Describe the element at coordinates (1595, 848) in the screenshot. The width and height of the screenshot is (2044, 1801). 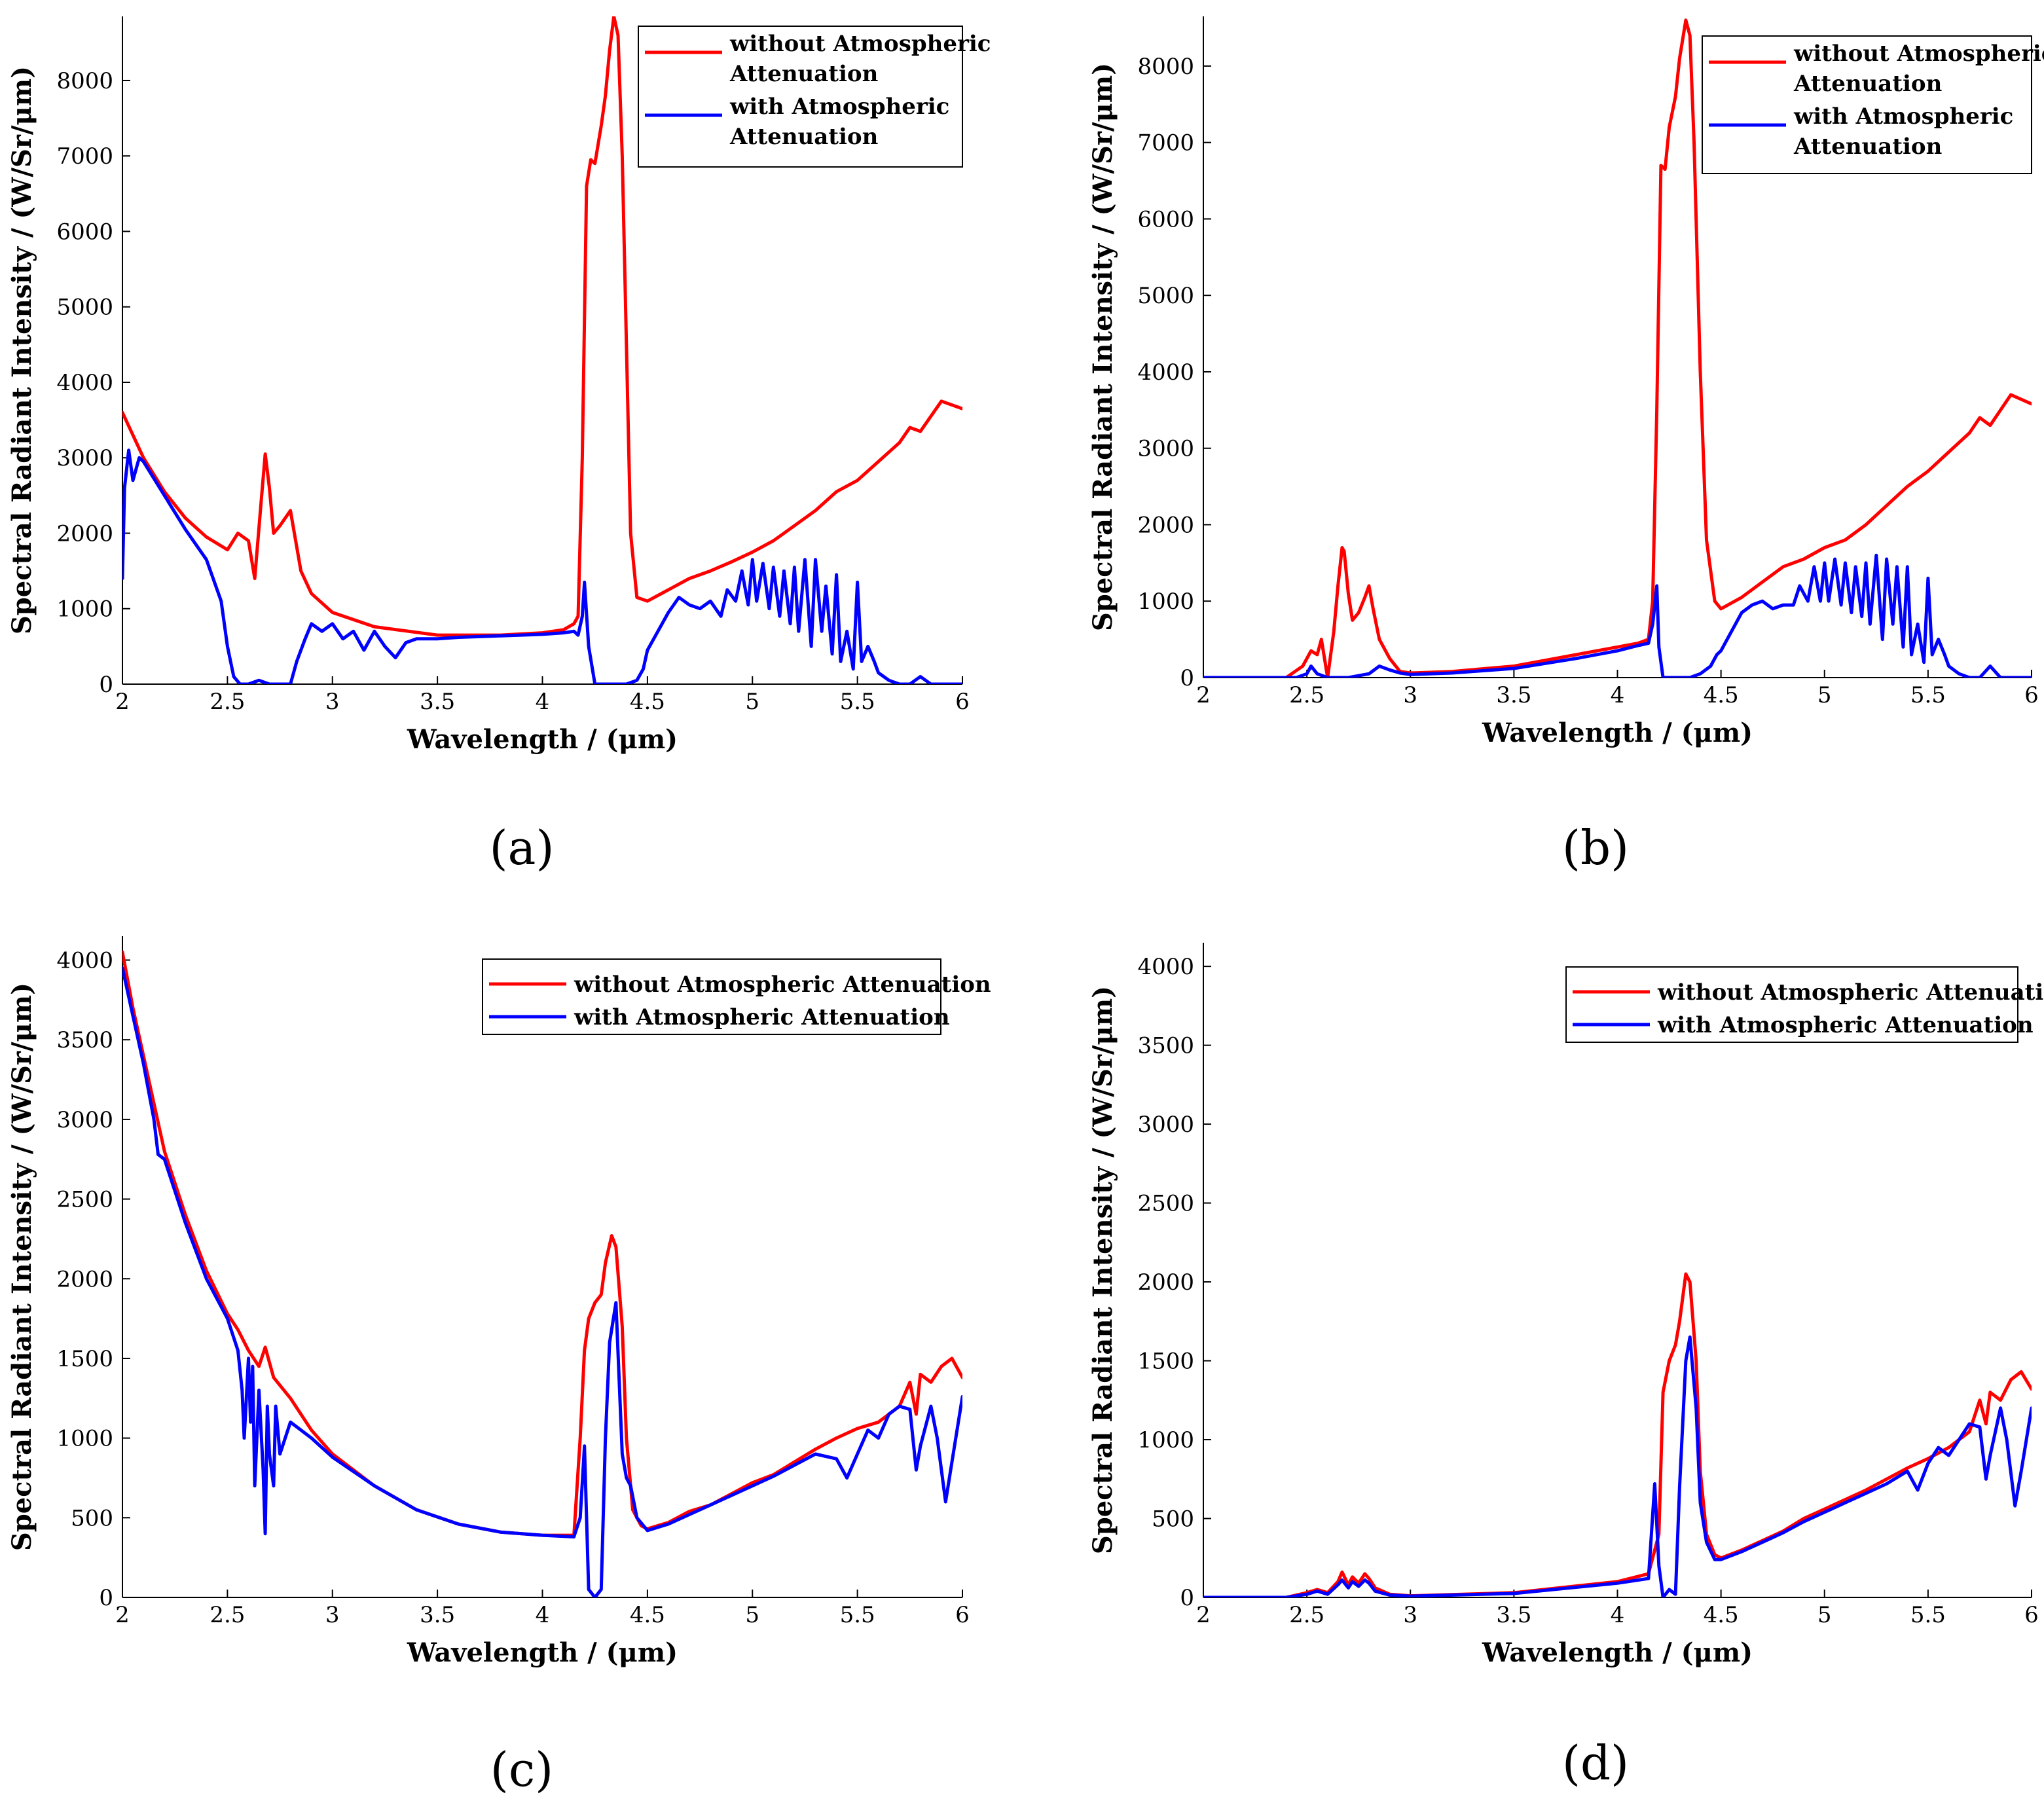
I see `panel-label: (b)` at that location.